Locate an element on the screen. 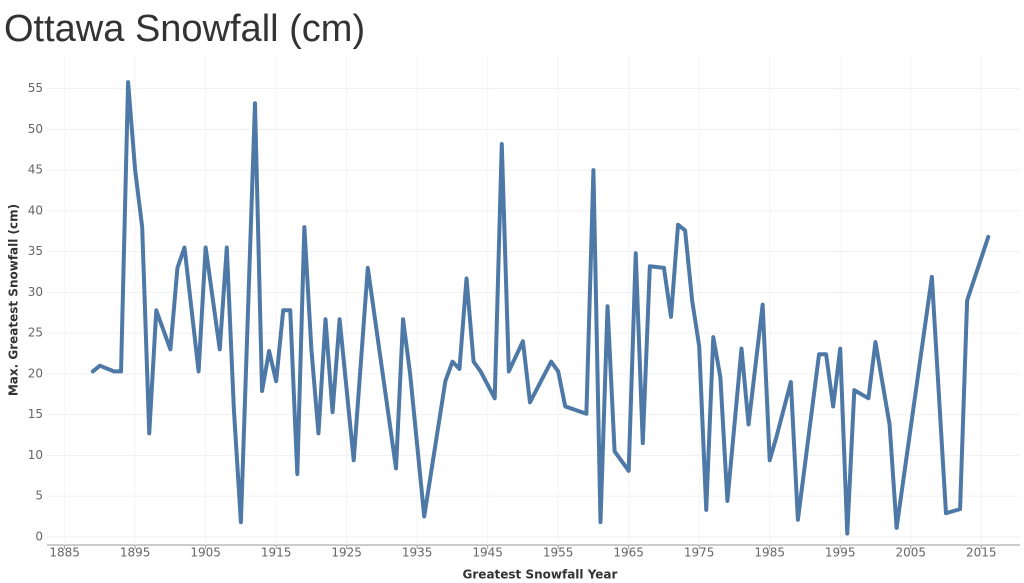  x-tick-label: 1885 is located at coordinates (64, 553).